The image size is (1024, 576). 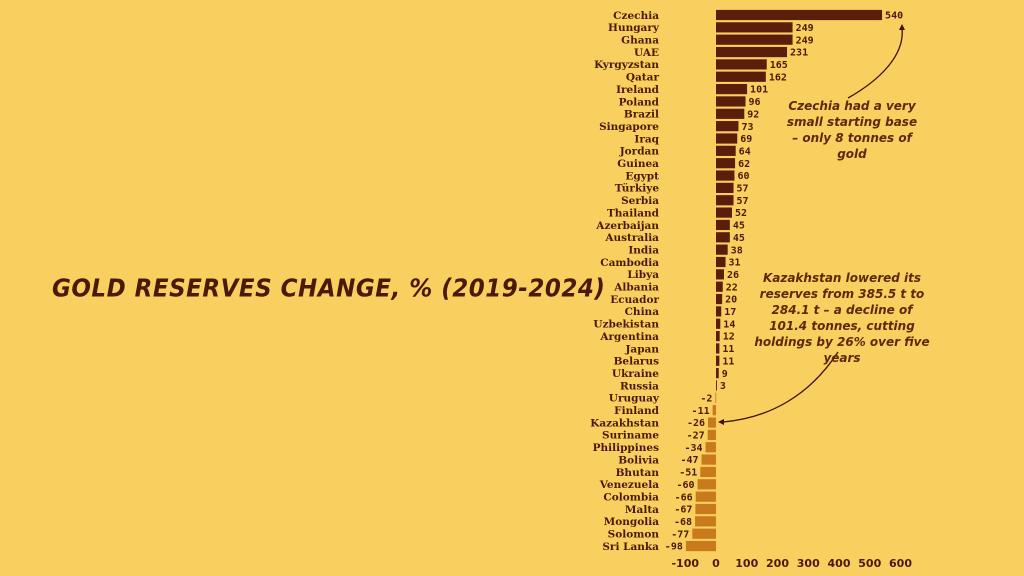 I want to click on value-label: 11, so click(x=728, y=361).